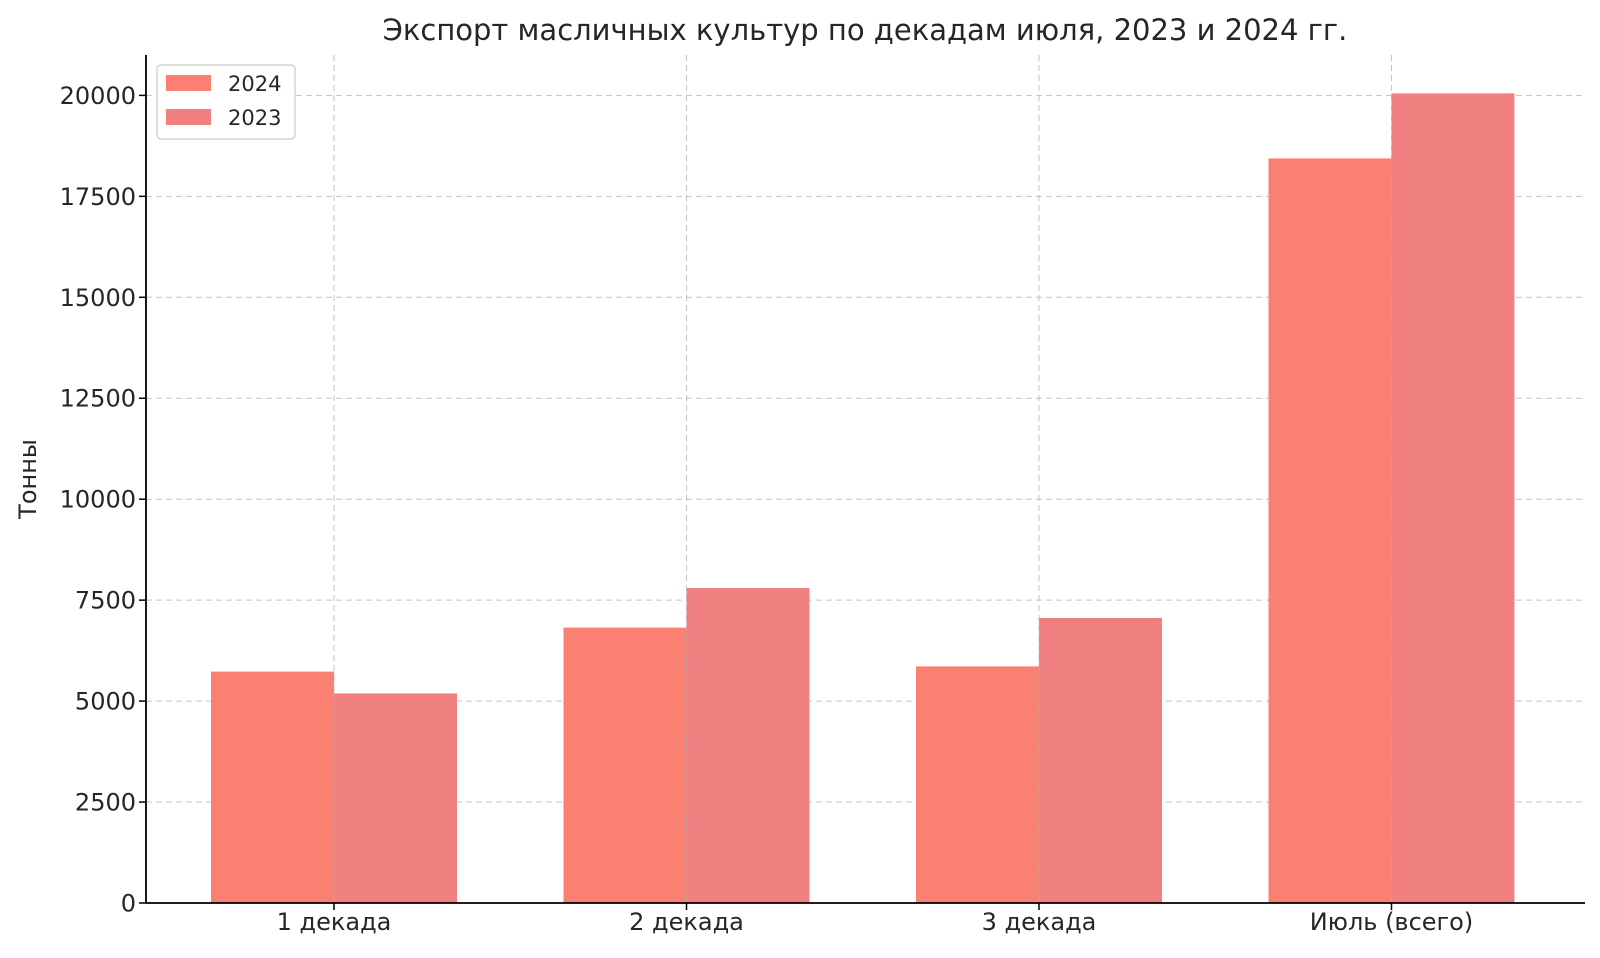 Image resolution: width=1600 pixels, height=958 pixels. Describe the element at coordinates (188, 83) in the screenshot. I see `legend-swatch-2024` at that location.